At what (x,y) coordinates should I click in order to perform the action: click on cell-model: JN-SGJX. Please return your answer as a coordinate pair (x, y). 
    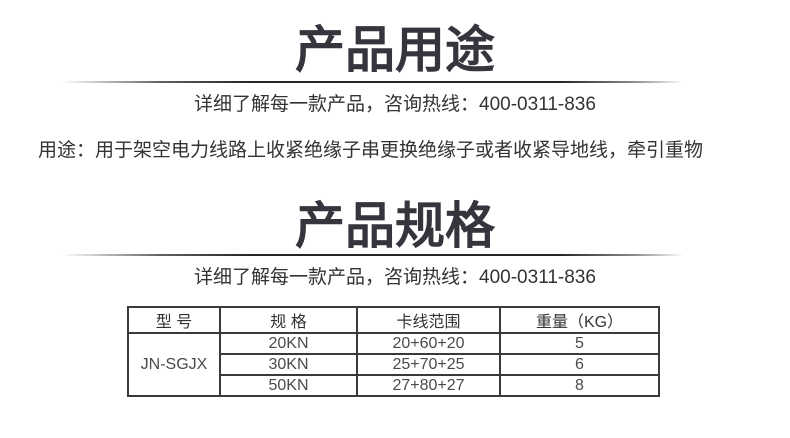
    Looking at the image, I should click on (174, 364).